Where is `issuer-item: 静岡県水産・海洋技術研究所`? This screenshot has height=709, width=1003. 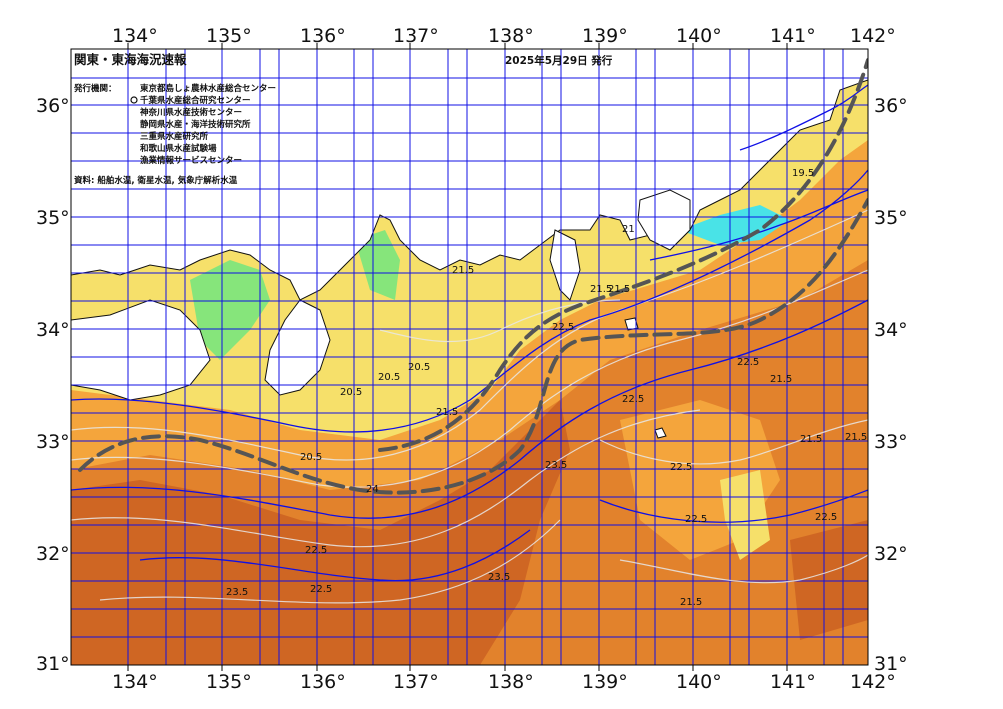 issuer-item: 静岡県水産・海洋技術研究所 is located at coordinates (195, 124).